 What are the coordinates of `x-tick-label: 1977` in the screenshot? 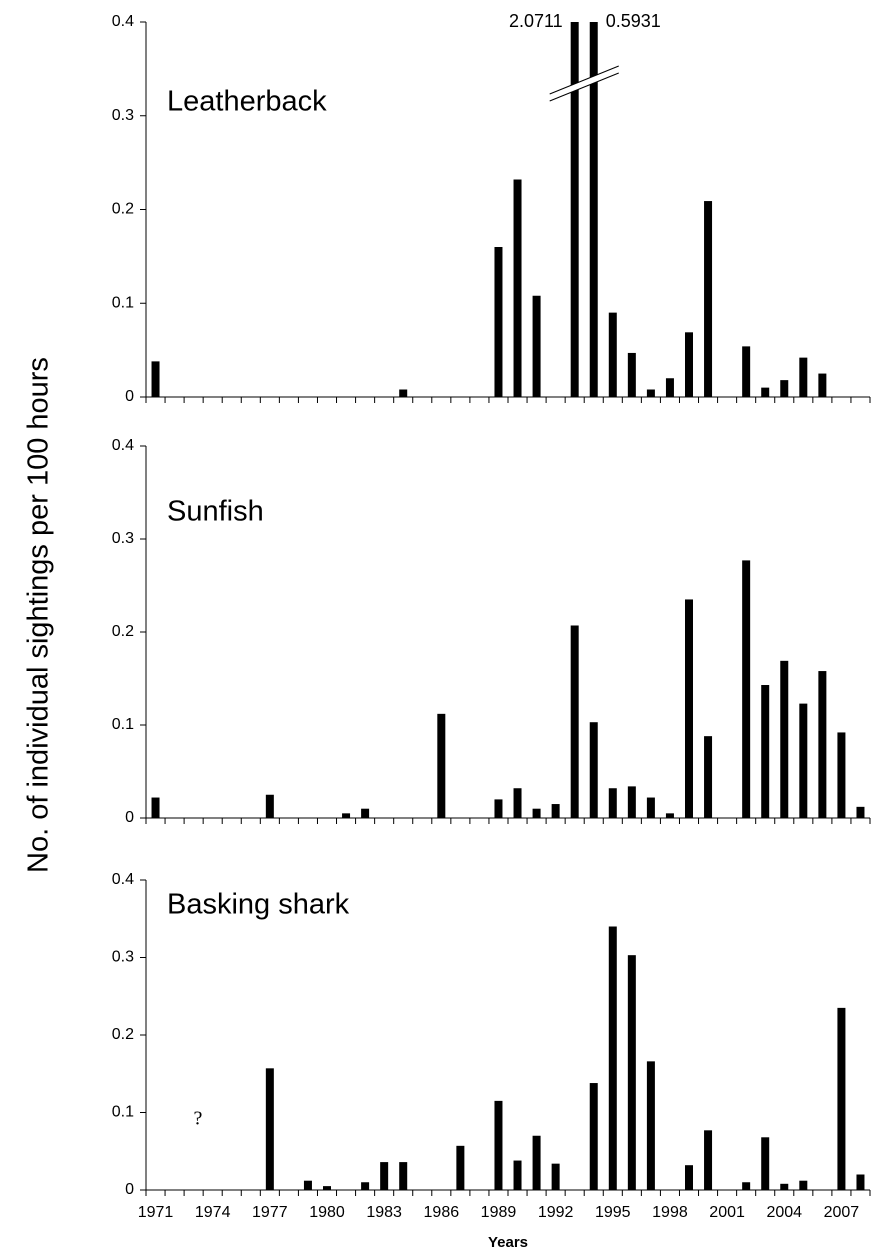 It's located at (270, 1212).